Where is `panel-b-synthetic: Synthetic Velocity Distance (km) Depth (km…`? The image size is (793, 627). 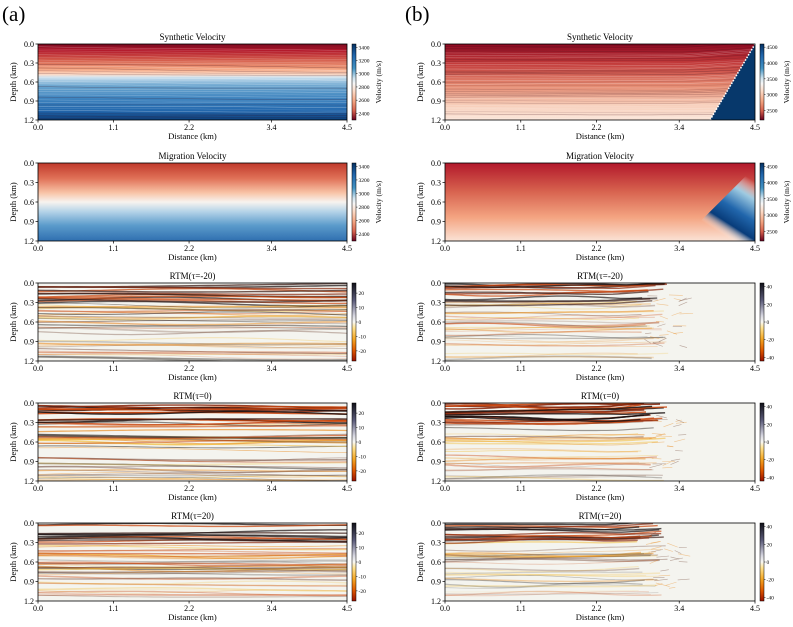
panel-b-synthetic: Synthetic Velocity Distance (km) Depth (km… is located at coordinates (603, 86).